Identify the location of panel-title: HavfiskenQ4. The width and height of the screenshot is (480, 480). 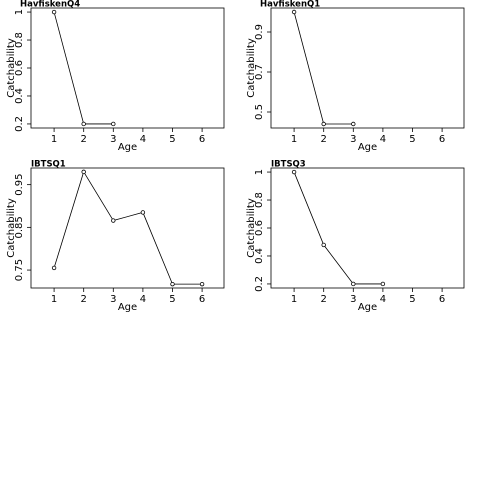
(50, 5).